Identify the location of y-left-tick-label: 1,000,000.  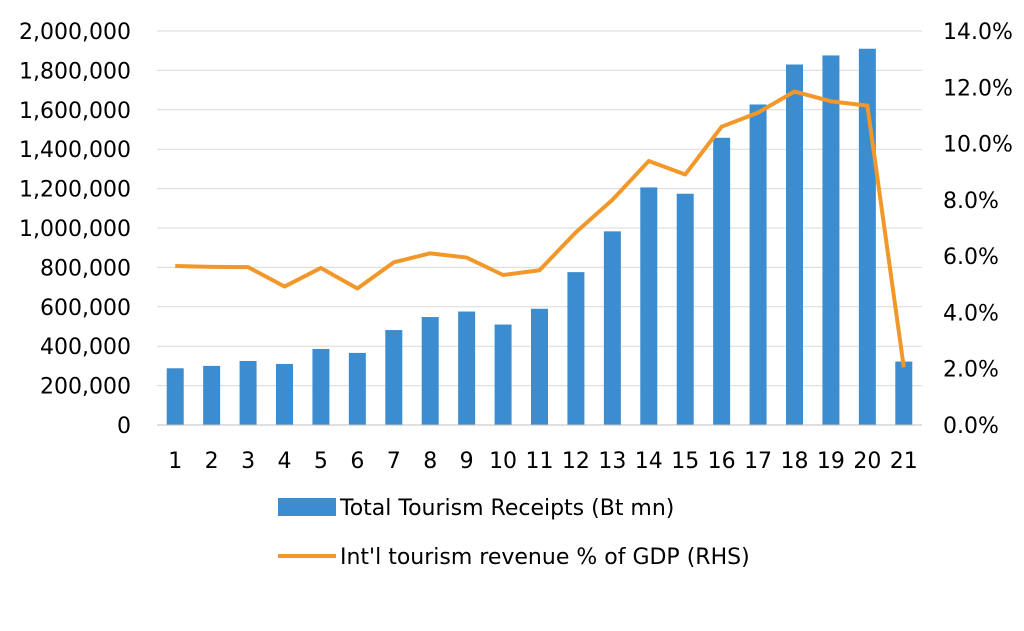
(75, 229).